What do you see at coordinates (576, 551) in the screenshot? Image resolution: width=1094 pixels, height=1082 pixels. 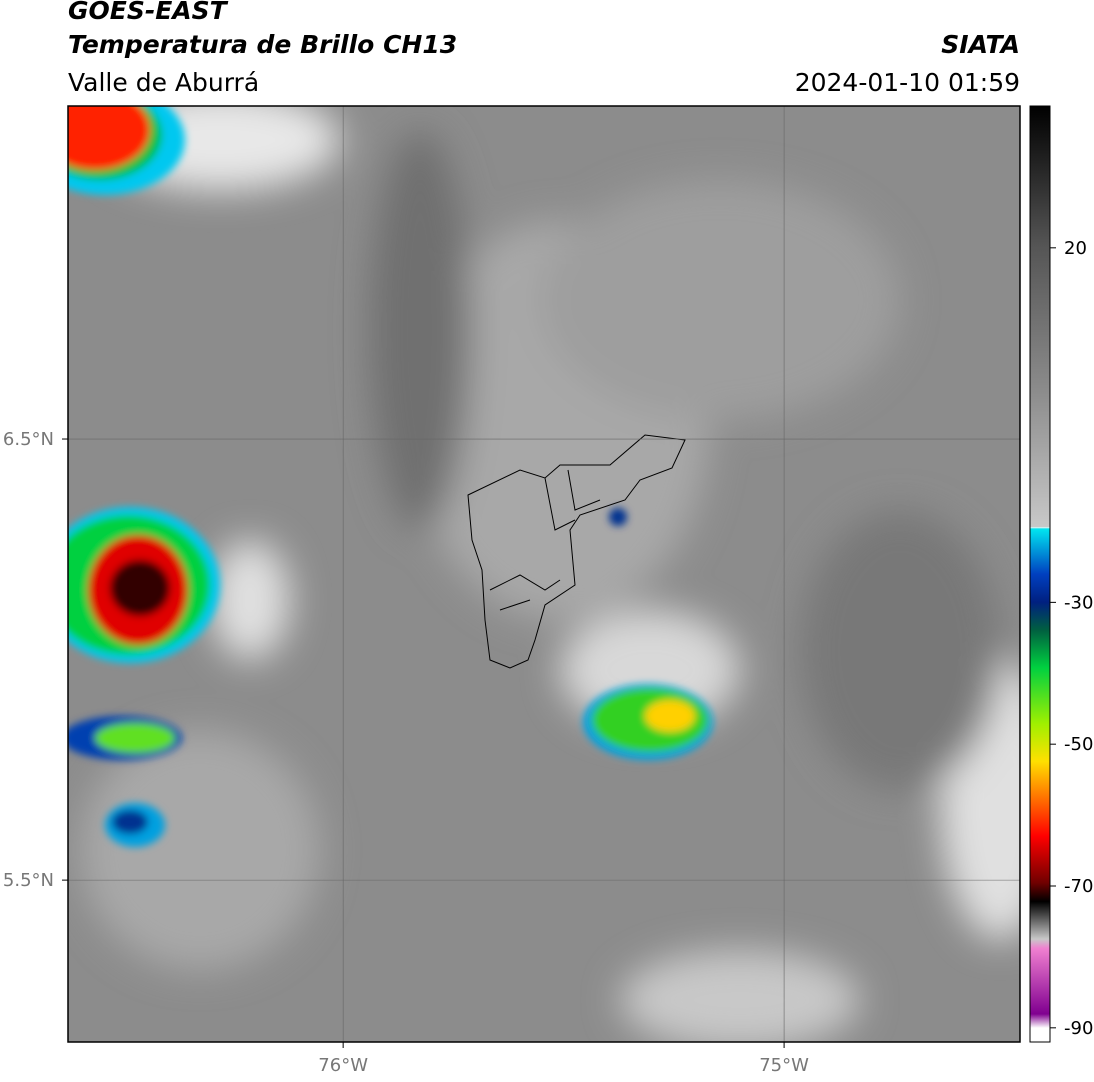 I see `municipal-boundaries` at bounding box center [576, 551].